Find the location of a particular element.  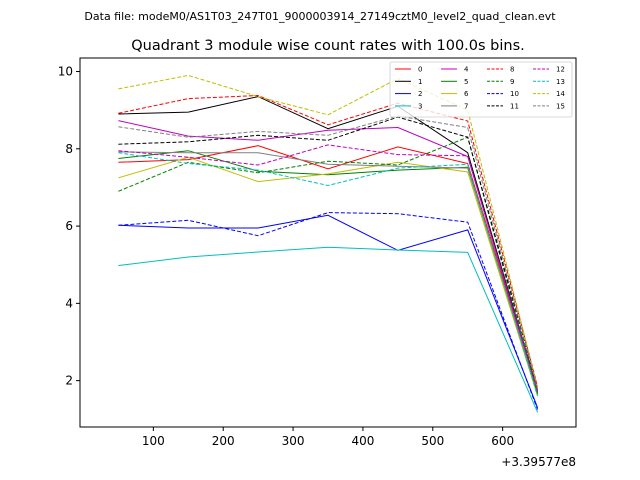

x-tick-label-200: 200 is located at coordinates (223, 441).